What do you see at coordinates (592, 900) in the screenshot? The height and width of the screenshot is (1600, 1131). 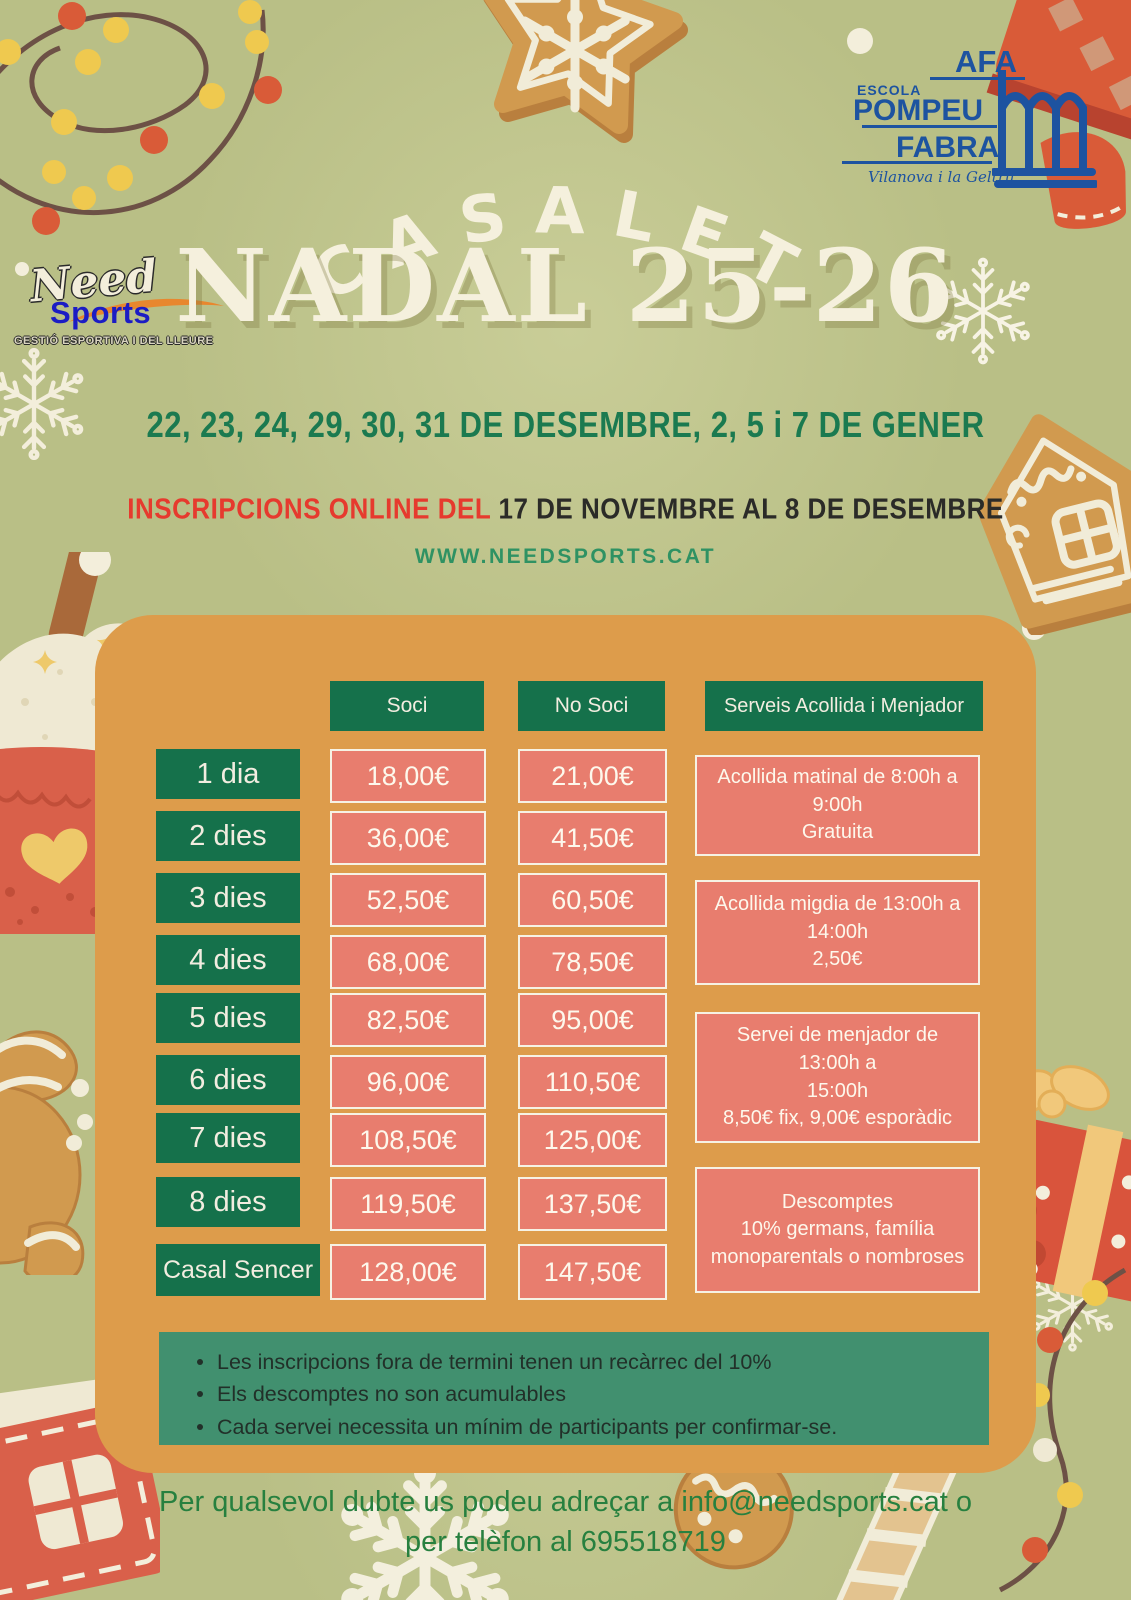 I see `price-no-soci: 60,50€` at bounding box center [592, 900].